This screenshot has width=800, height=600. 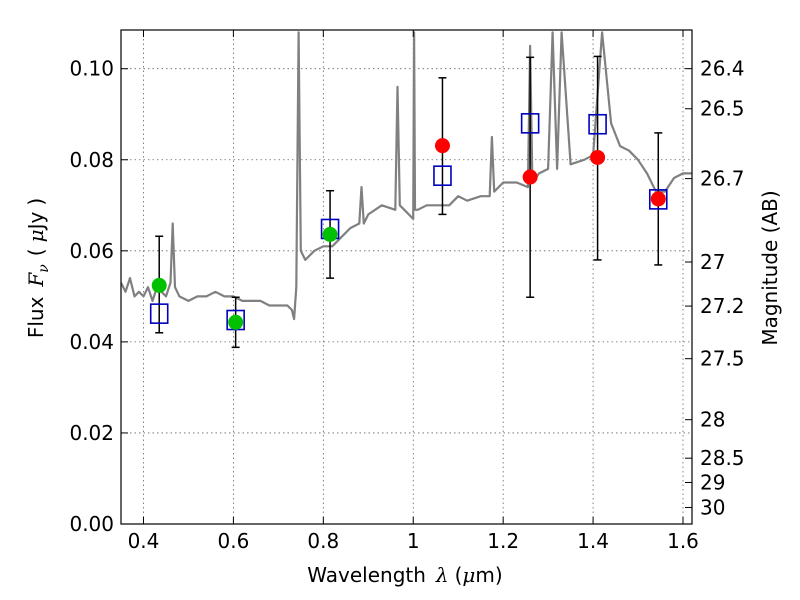 I want to click on x-axis-label: Wavelength λ (μm), so click(x=404, y=575).